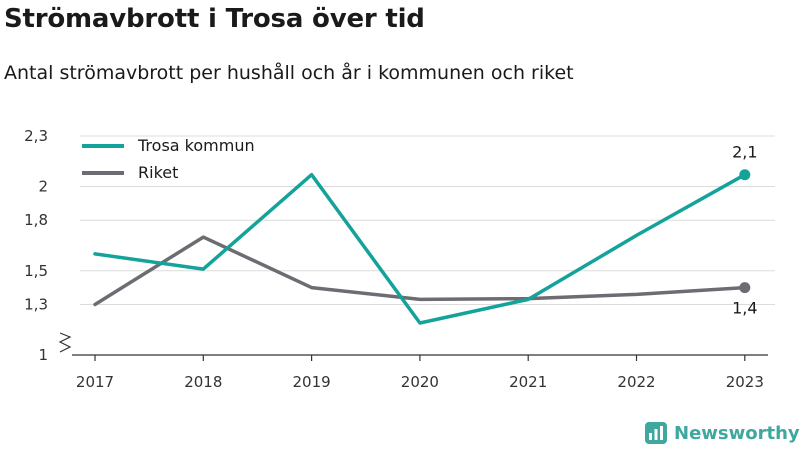 Image resolution: width=800 pixels, height=450 pixels. Describe the element at coordinates (196, 145) in the screenshot. I see `legend-label-trosa: Trosa kommun` at that location.